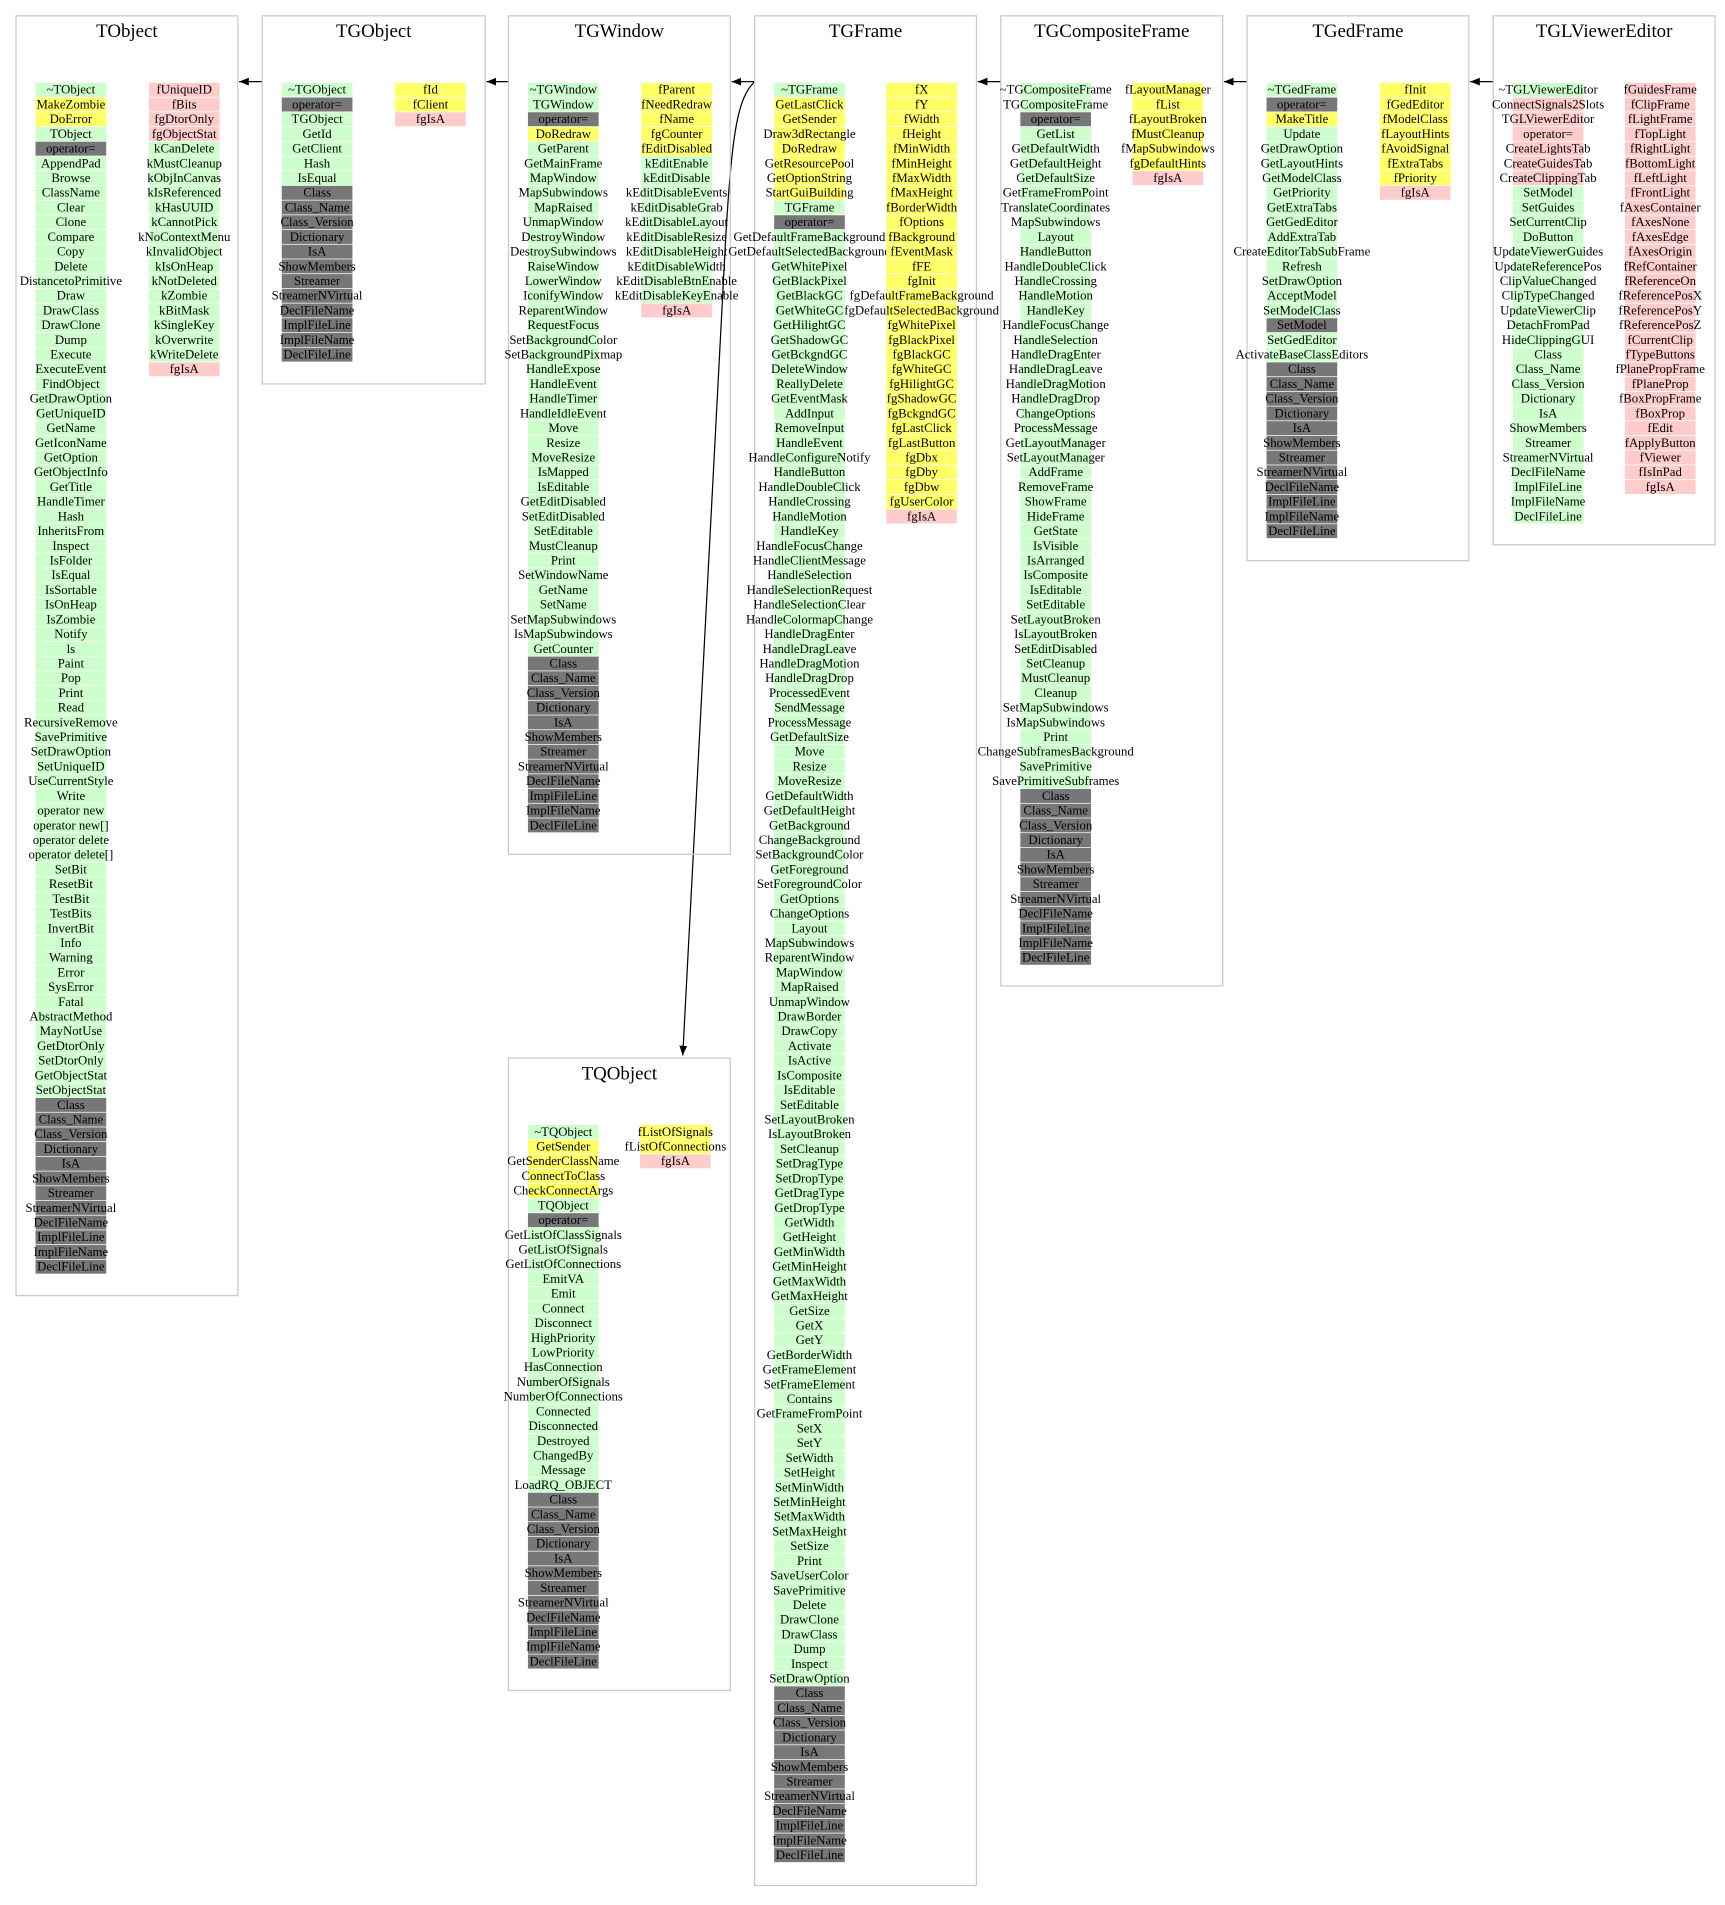 This screenshot has height=1905, width=1725. I want to click on method-name: StreamerNVirtual, so click(809, 1796).